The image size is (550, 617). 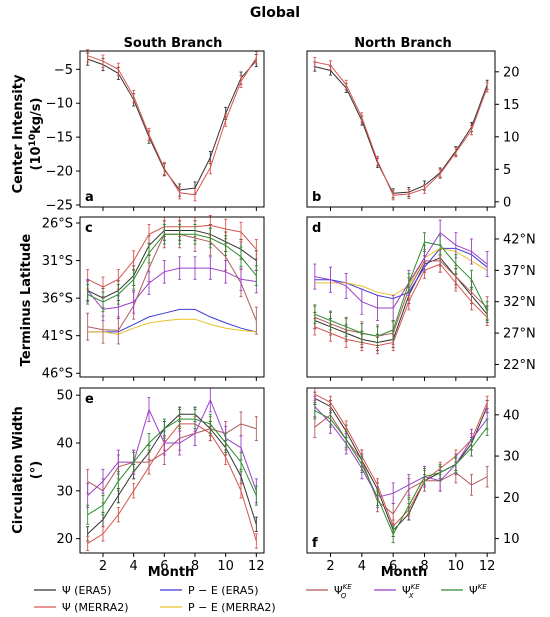 I want to click on row-ylabel-width-unit: (°), so click(x=36, y=470).